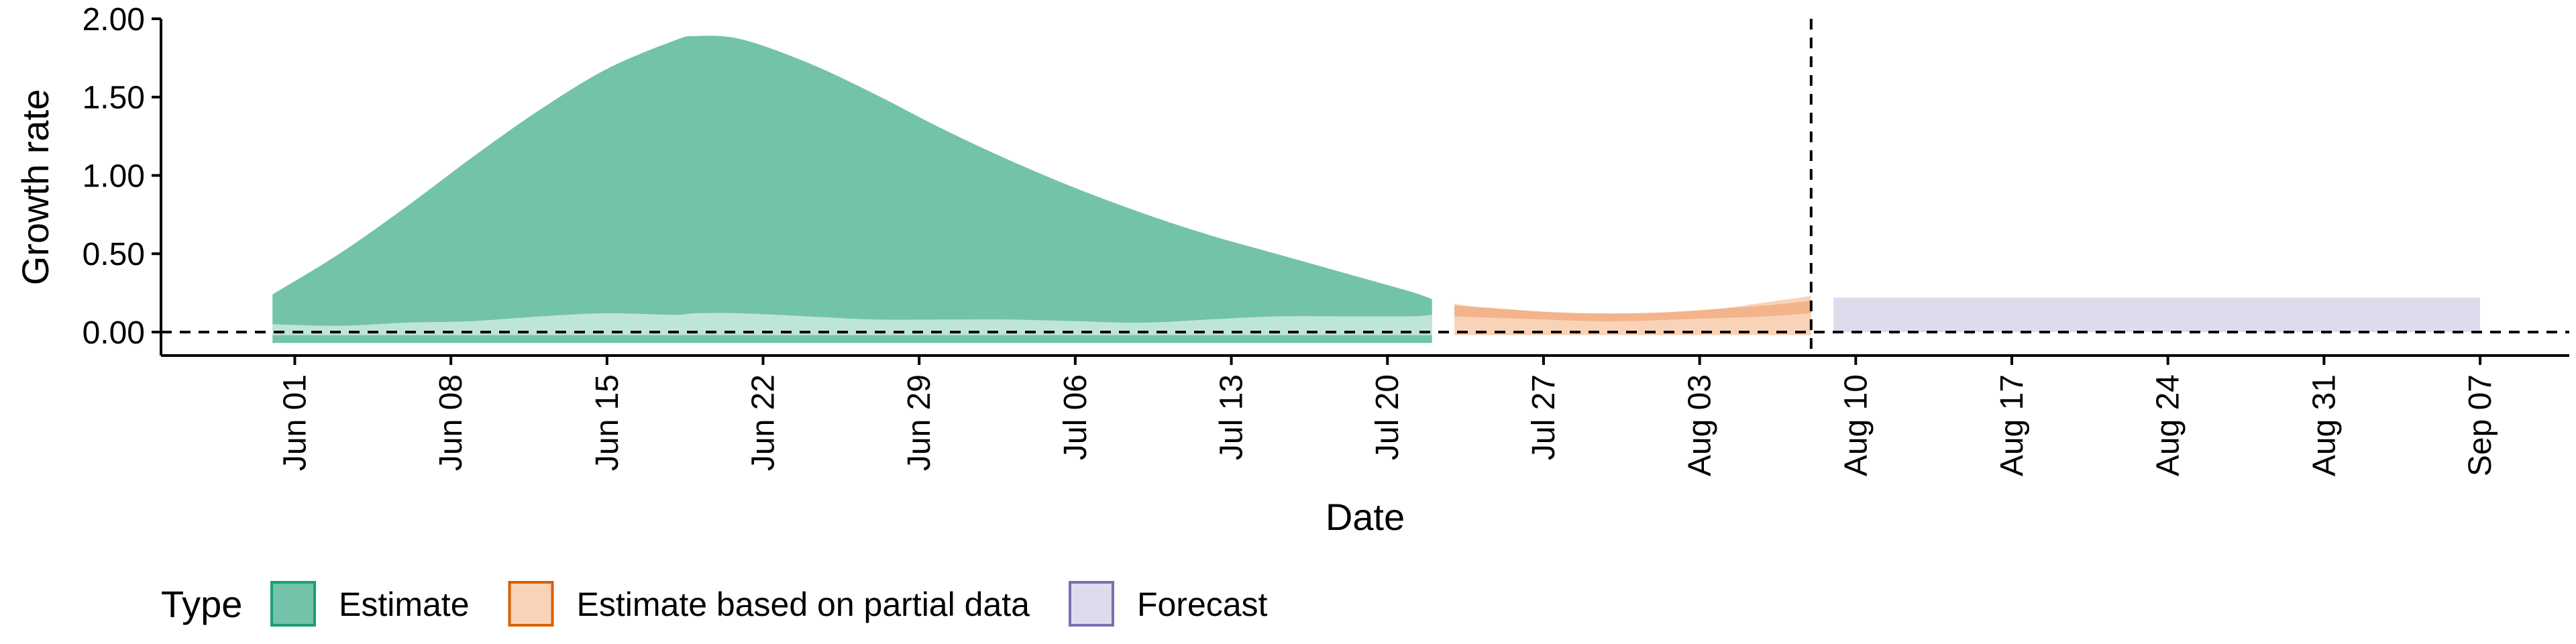 The image size is (2576, 644). What do you see at coordinates (2324, 425) in the screenshot?
I see `x-tick-label: Aug 31` at bounding box center [2324, 425].